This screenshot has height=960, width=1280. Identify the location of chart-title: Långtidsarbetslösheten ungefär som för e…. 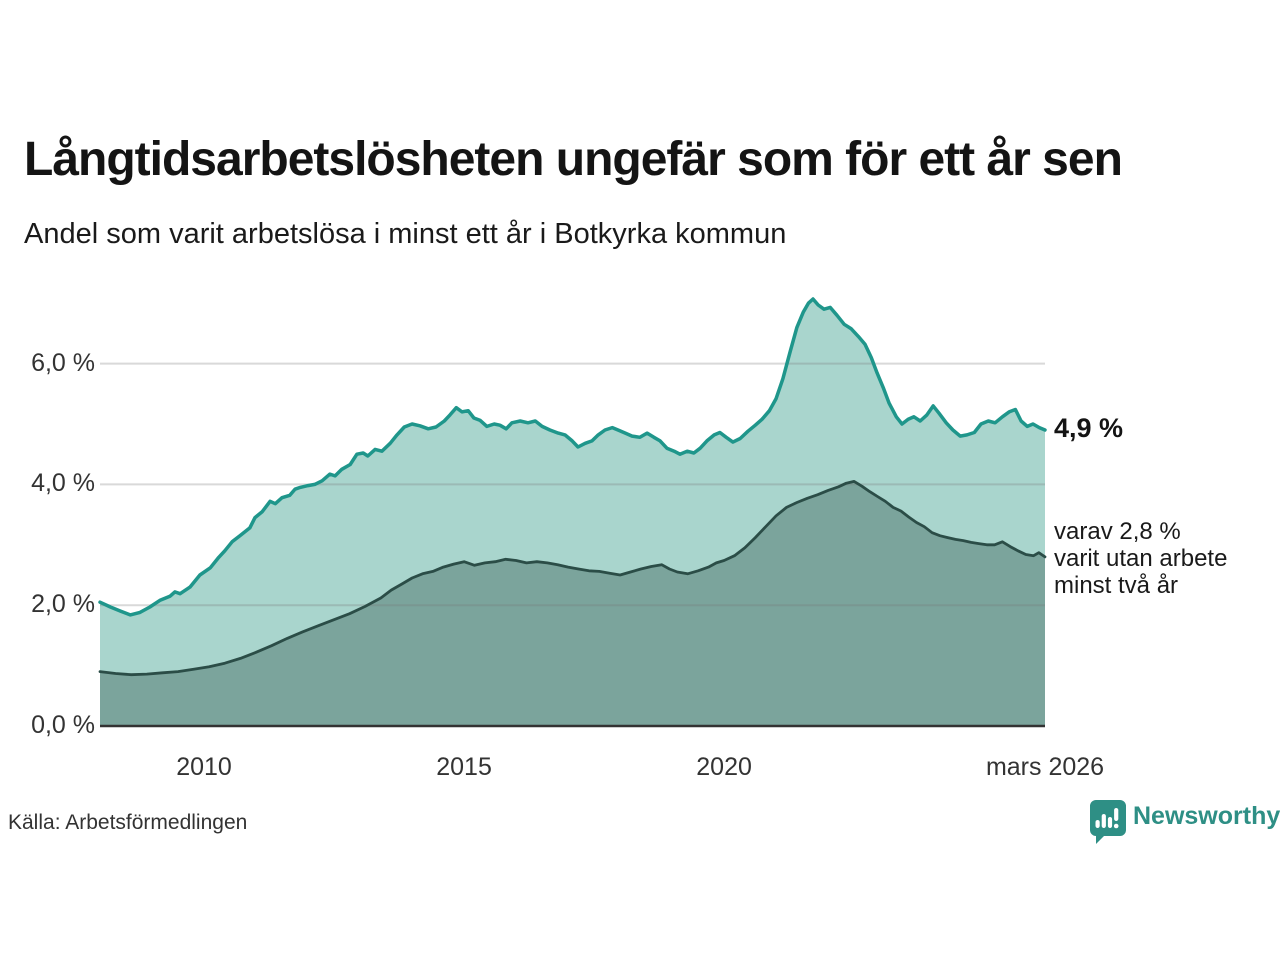
(573, 159).